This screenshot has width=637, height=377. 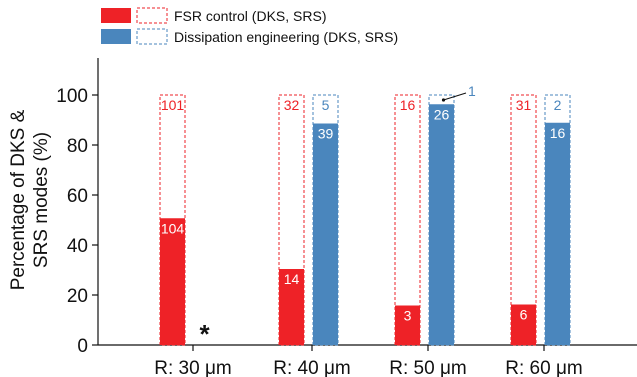 I want to click on srs-pointer-line, so click(x=455, y=96).